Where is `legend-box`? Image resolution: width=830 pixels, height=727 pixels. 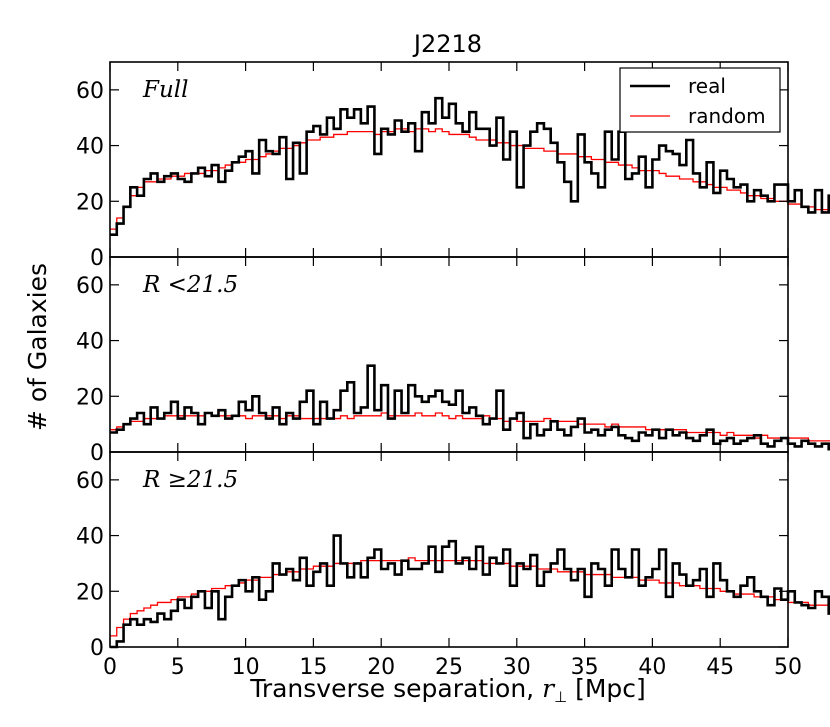 legend-box is located at coordinates (700, 100).